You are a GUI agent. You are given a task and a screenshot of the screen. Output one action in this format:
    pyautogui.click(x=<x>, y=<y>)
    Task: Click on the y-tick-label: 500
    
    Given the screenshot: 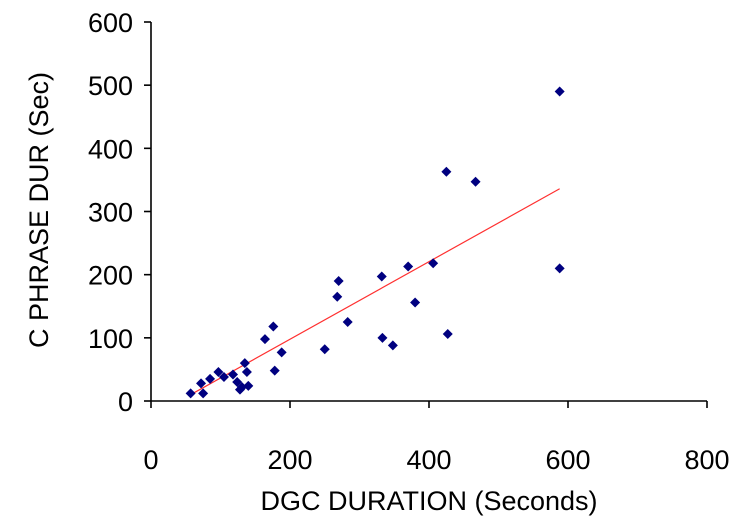 What is the action you would take?
    pyautogui.click(x=110, y=86)
    